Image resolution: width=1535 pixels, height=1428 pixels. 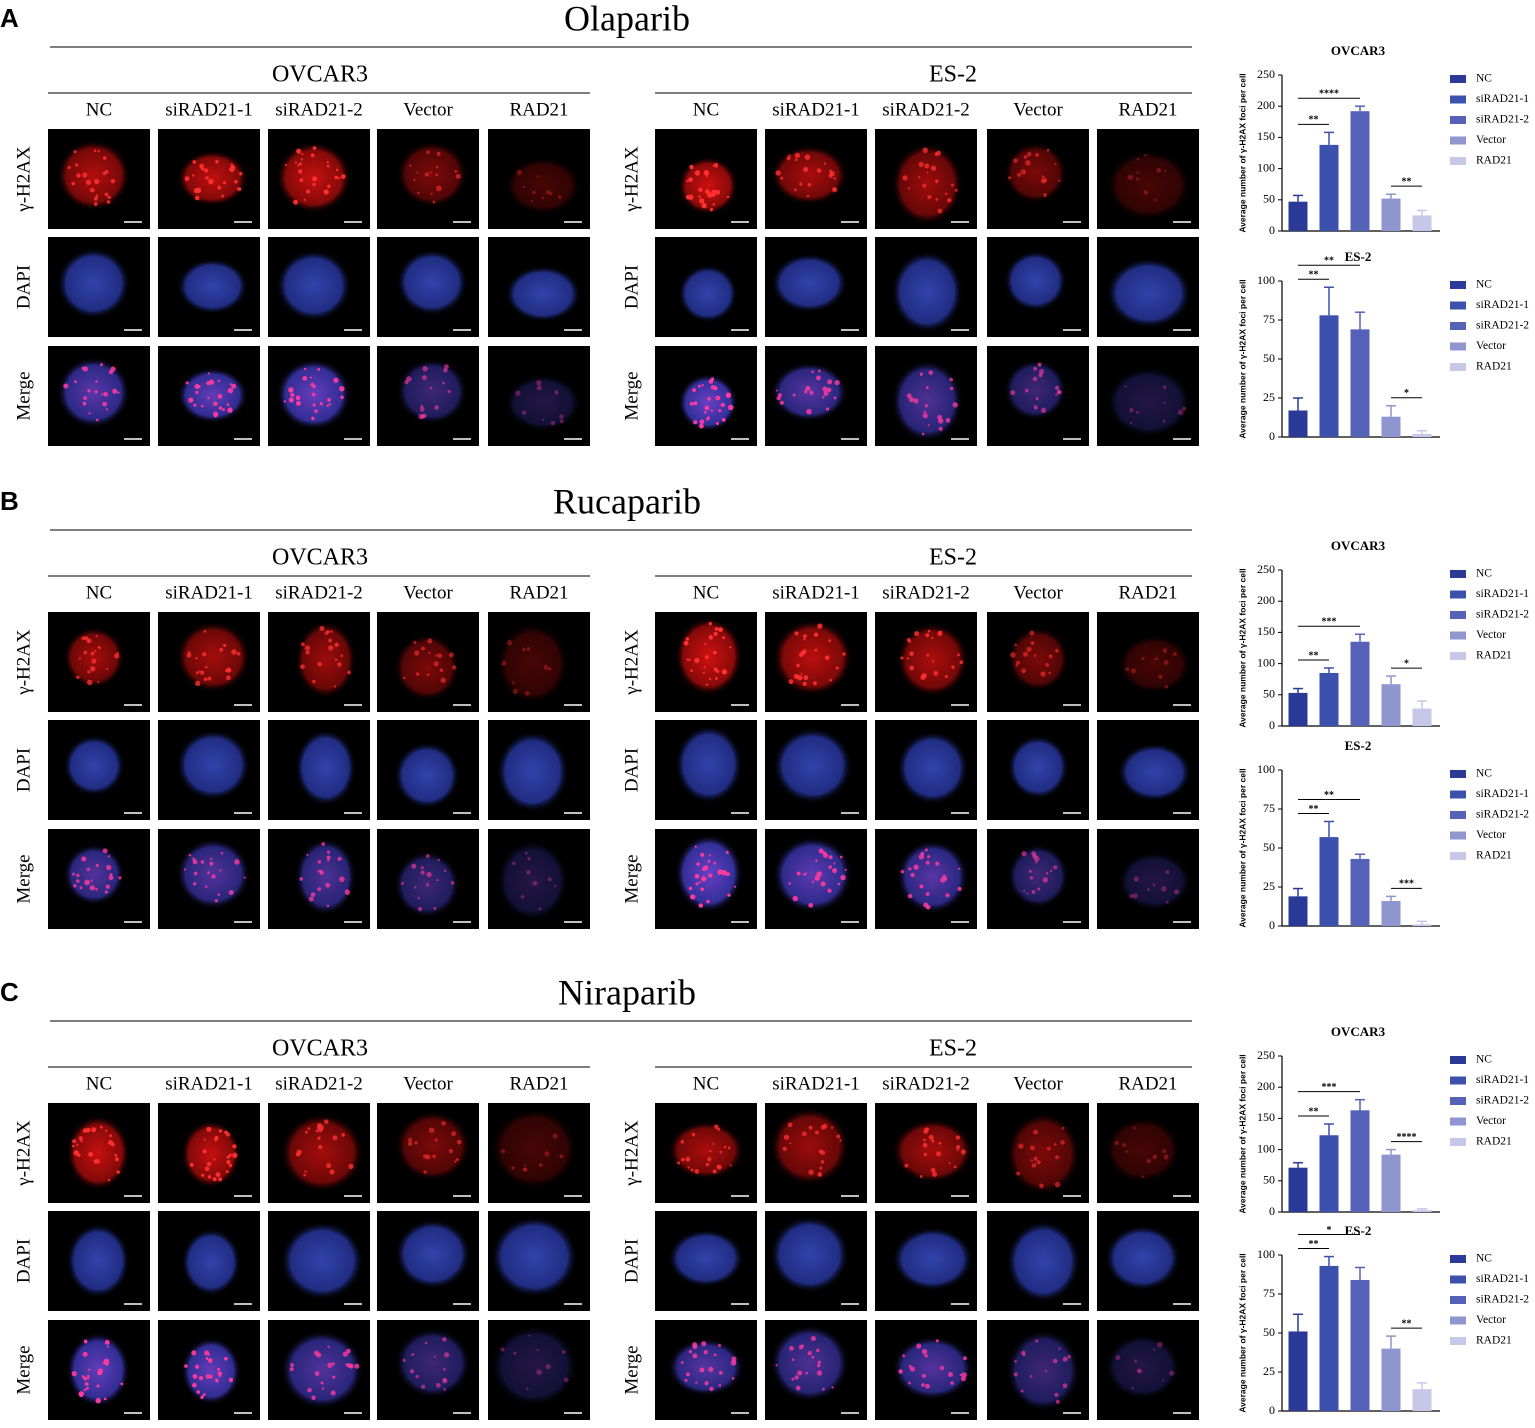 I want to click on legend-swatch, so click(x=1458, y=140).